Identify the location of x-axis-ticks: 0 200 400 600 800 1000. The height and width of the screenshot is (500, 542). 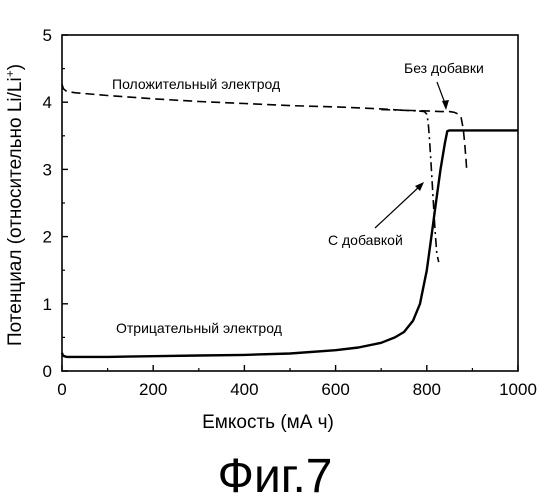
(297, 382).